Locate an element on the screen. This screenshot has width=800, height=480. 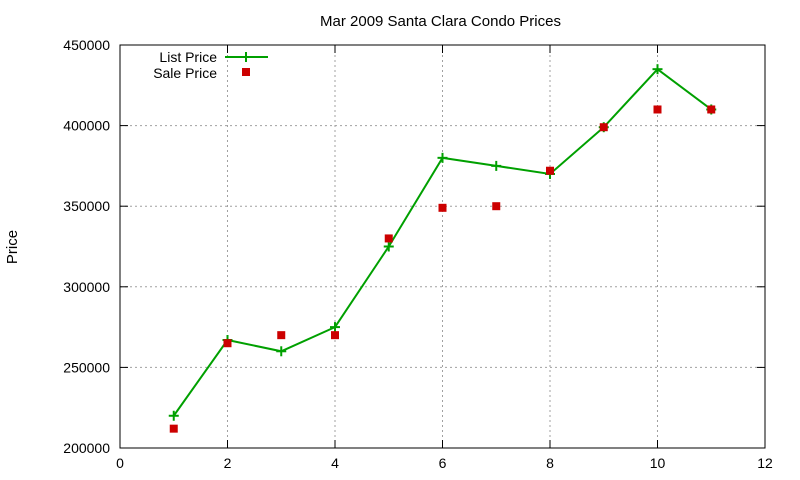
x-tick-label: 10 is located at coordinates (658, 463).